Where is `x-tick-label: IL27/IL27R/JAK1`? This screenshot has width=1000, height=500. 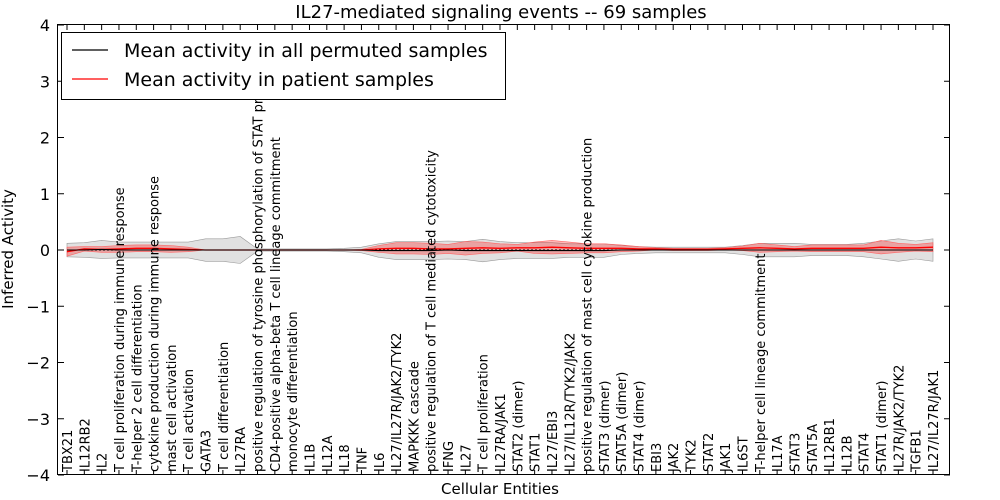 x-tick-label: IL27/IL27R/JAK1 is located at coordinates (934, 421).